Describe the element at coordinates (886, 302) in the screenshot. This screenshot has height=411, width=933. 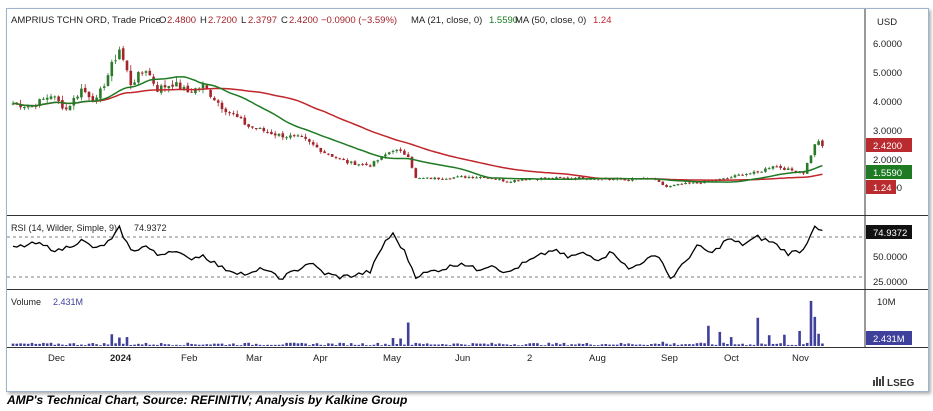
I see `volume-tick: 10M` at that location.